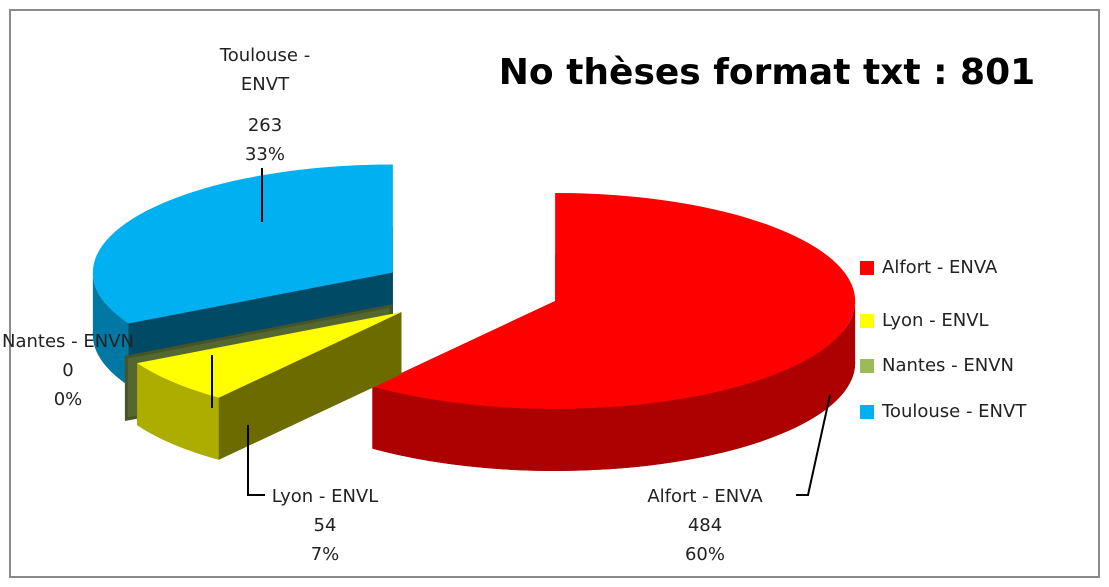 The image size is (1109, 587). What do you see at coordinates (265, 84) in the screenshot?
I see `data-label-line: ENVT` at bounding box center [265, 84].